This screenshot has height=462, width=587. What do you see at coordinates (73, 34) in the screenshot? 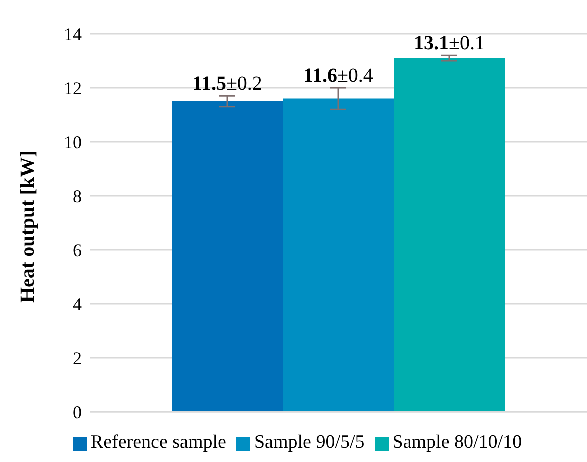
I see `y-tick-label: 14` at bounding box center [73, 34].